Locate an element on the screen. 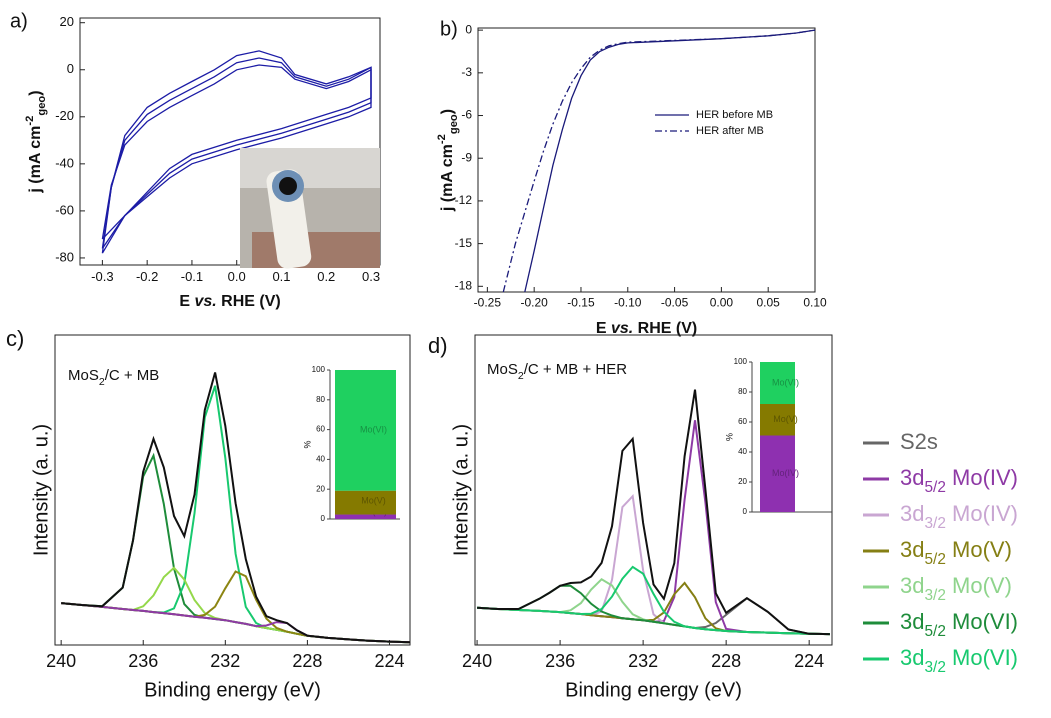  x-tick-label: -0.20 is located at coordinates (534, 303).